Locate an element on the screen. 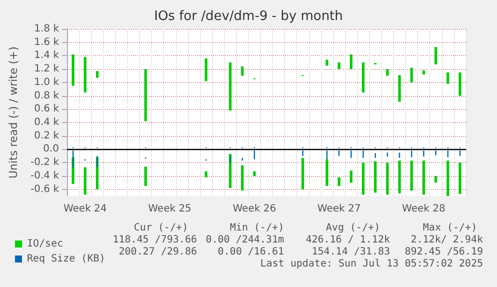  x-tick-label: Week 24 is located at coordinates (85, 209).